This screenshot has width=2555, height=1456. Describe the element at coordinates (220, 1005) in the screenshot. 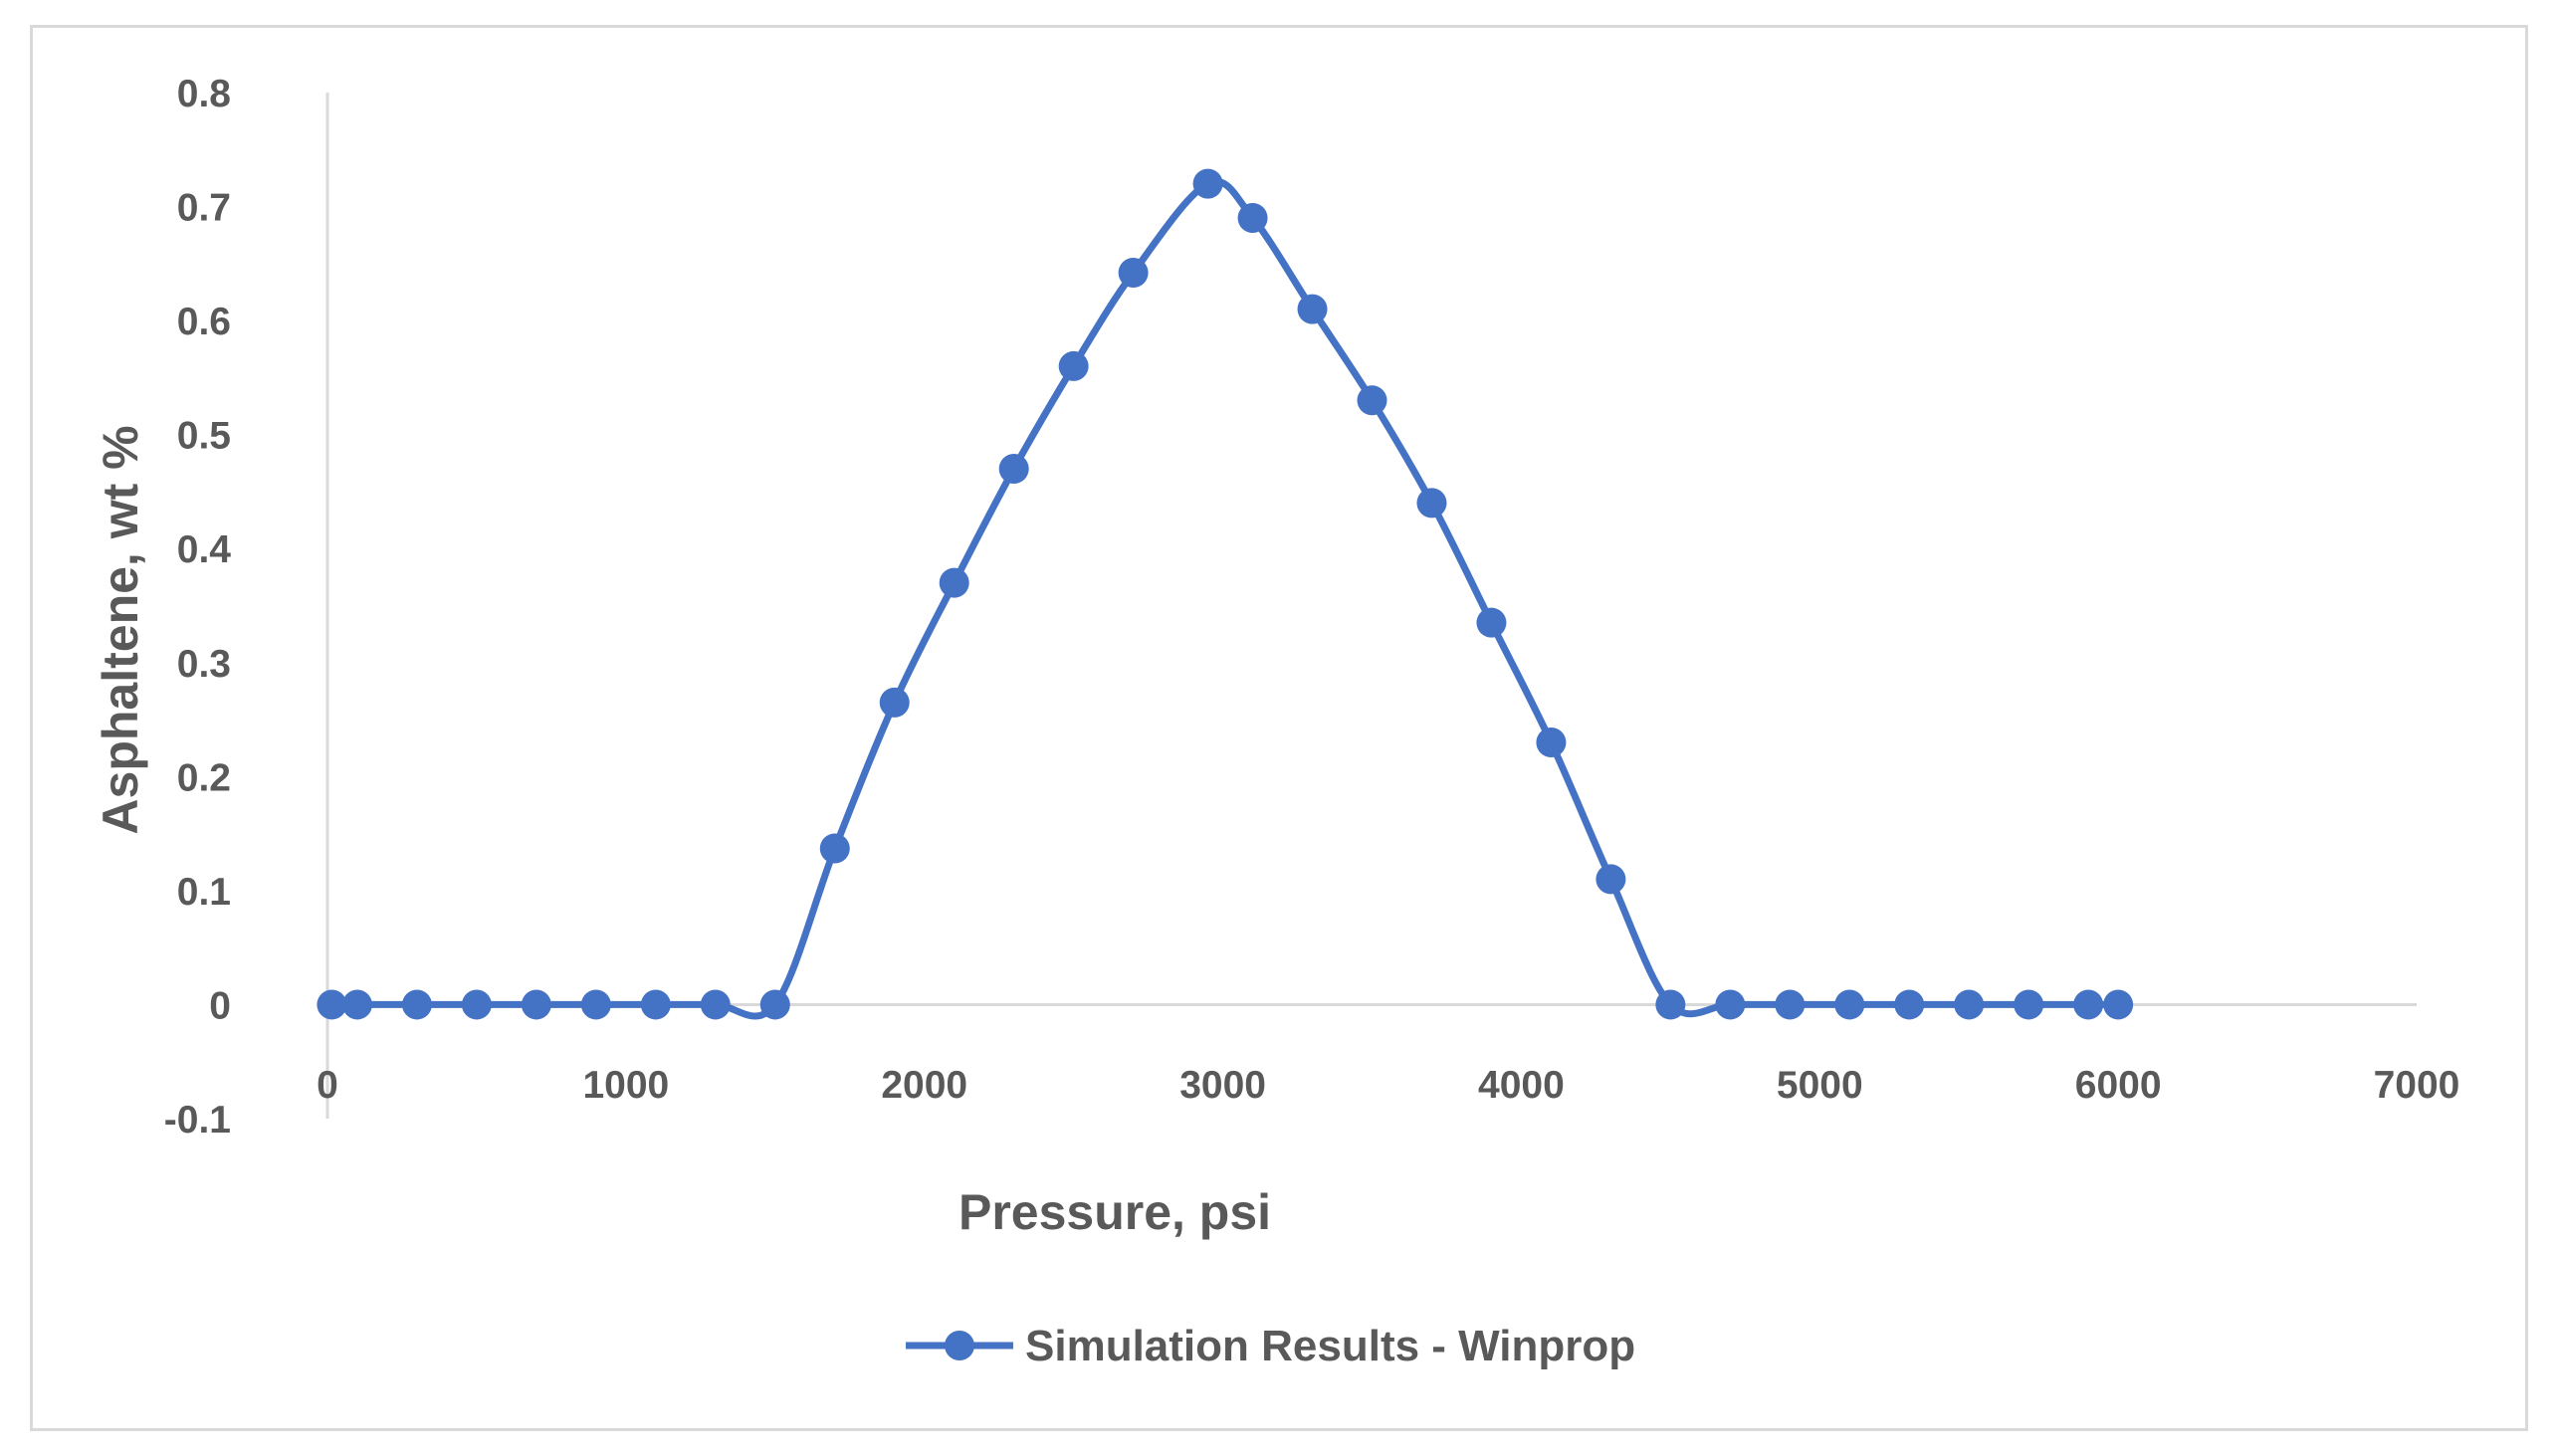

I see `y-tick-label: 0` at that location.